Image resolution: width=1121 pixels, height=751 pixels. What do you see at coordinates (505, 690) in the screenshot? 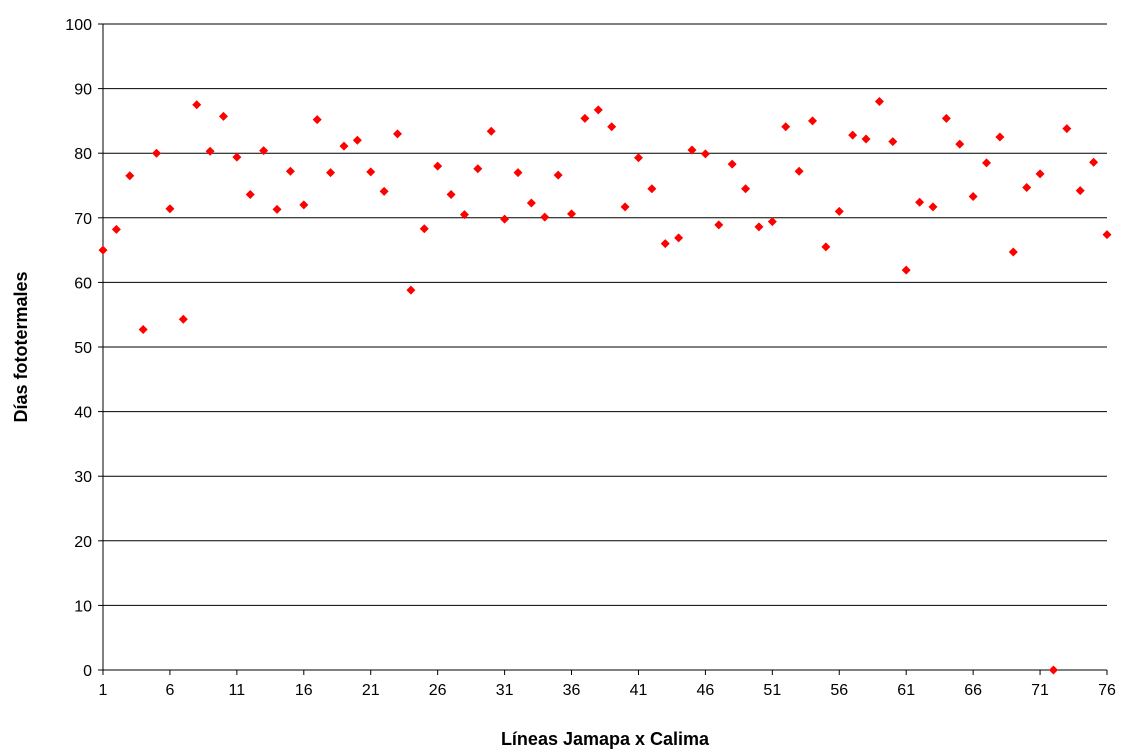
I see `x-tick-label: 31` at bounding box center [505, 690].